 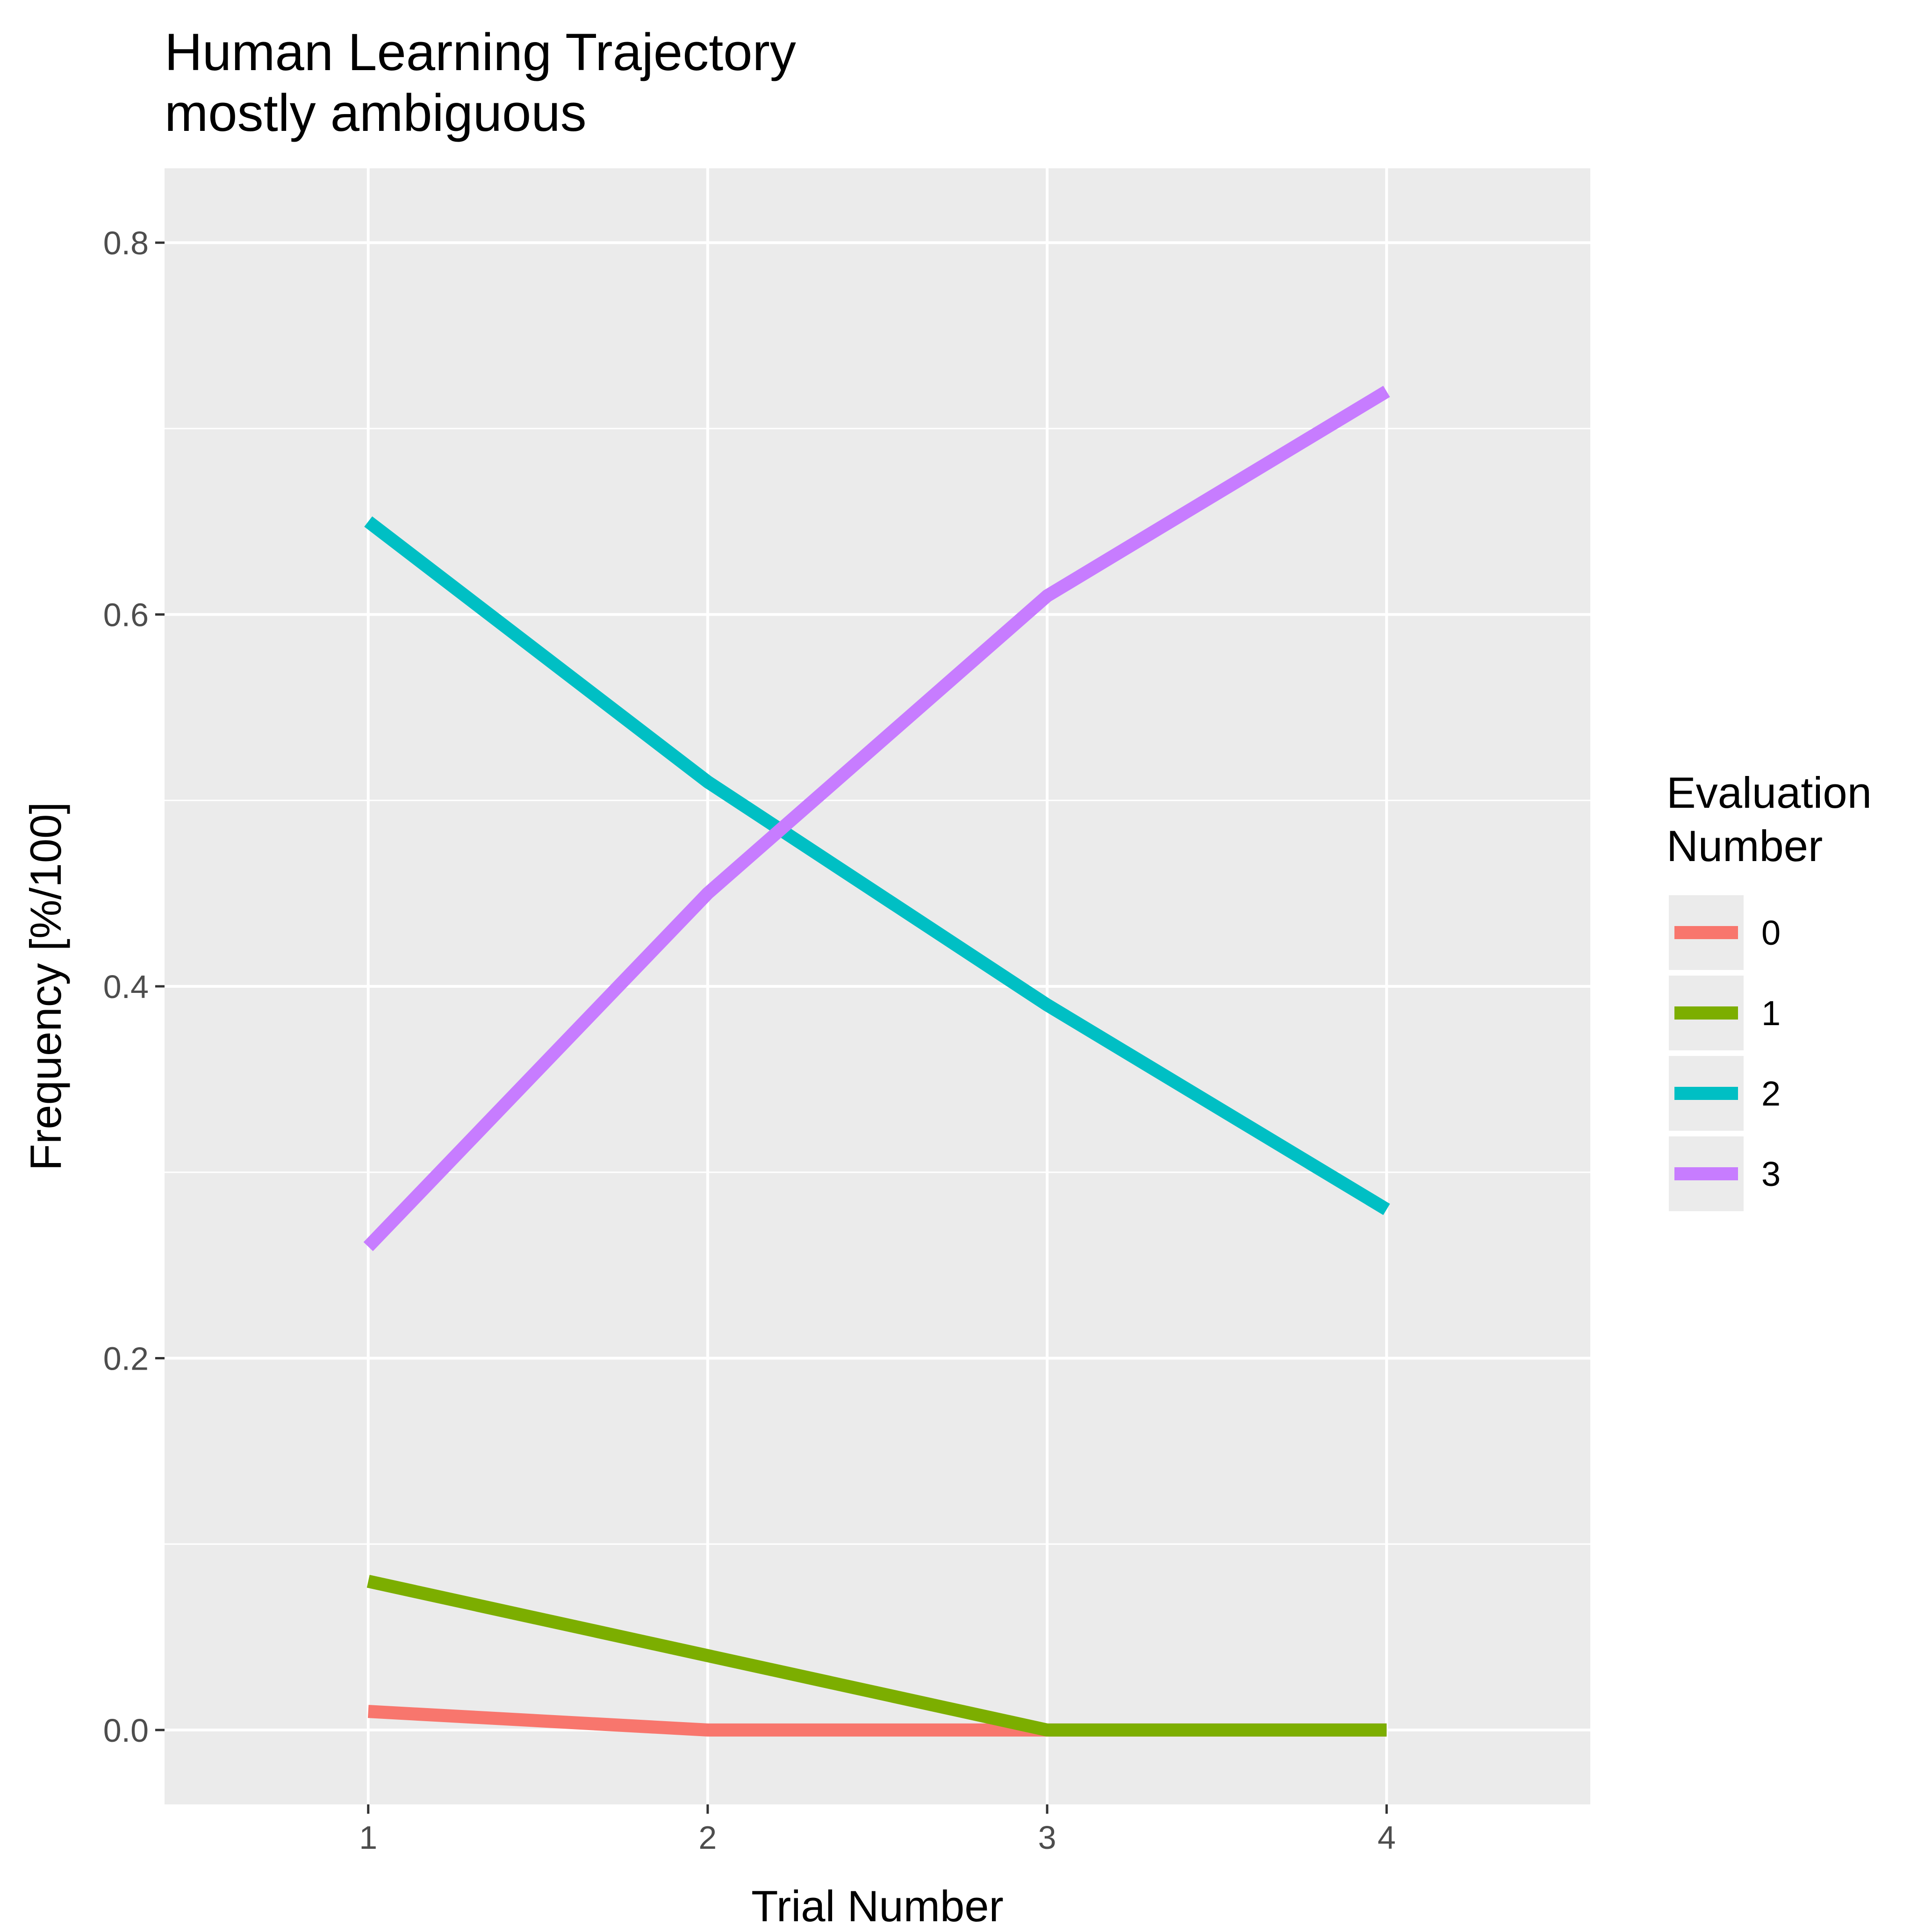 I want to click on y-tick-label: 0.2, so click(x=126, y=1359).